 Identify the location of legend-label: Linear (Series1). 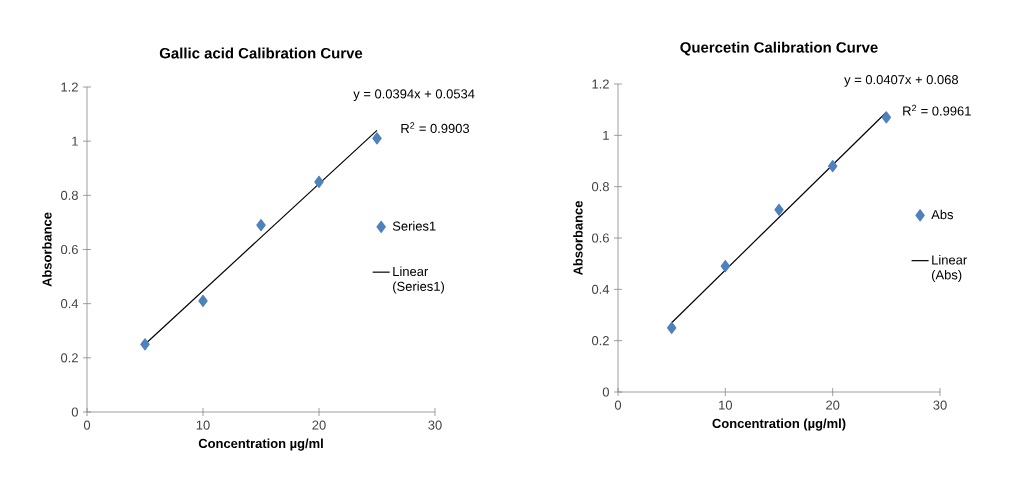
(418, 280).